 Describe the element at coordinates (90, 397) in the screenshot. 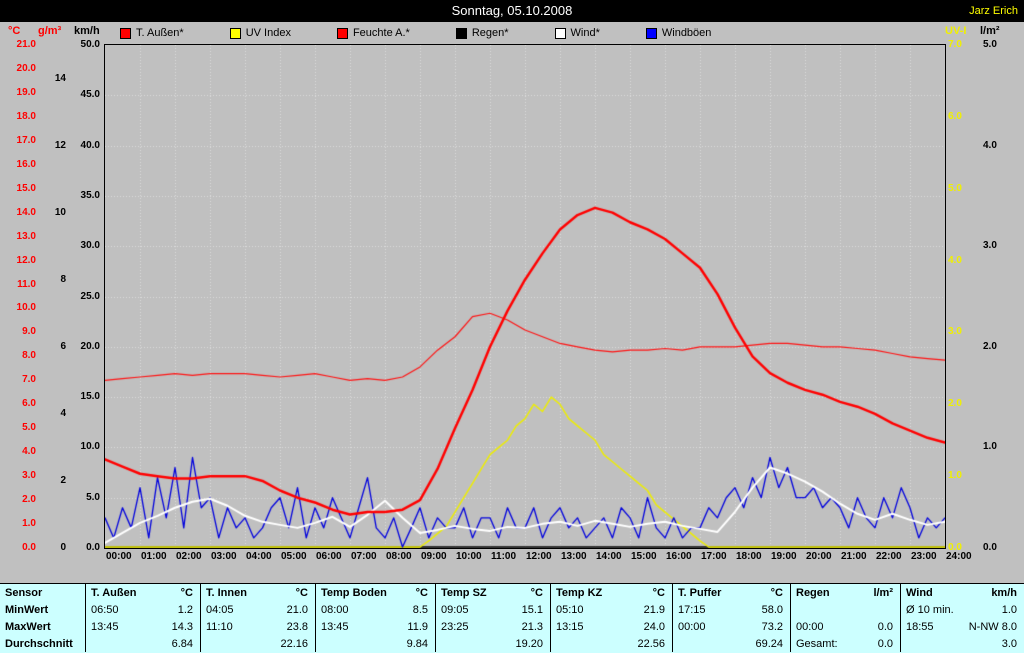

I see `y-tick-label: 15.0` at that location.